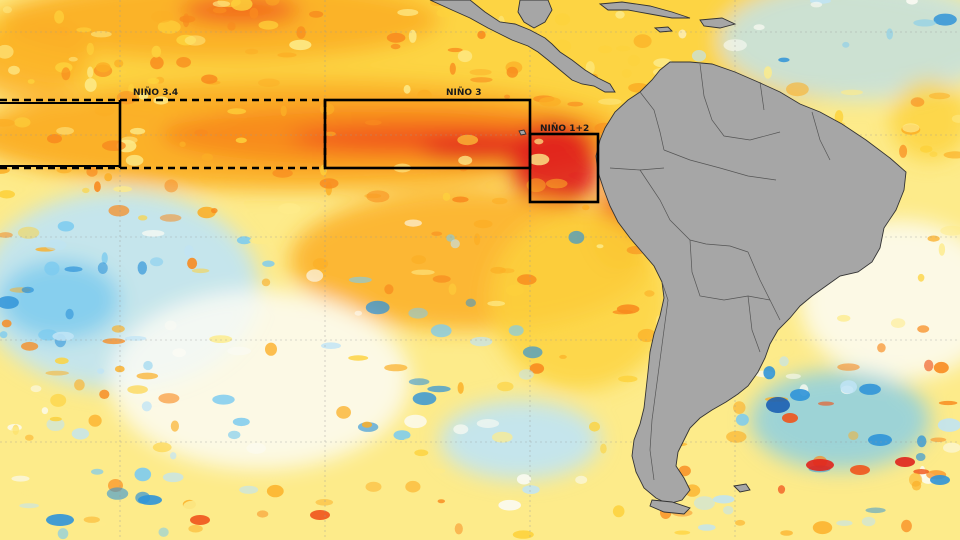 The width and height of the screenshot is (960, 540). What do you see at coordinates (522, 132) in the screenshot?
I see `galapagos-islands` at bounding box center [522, 132].